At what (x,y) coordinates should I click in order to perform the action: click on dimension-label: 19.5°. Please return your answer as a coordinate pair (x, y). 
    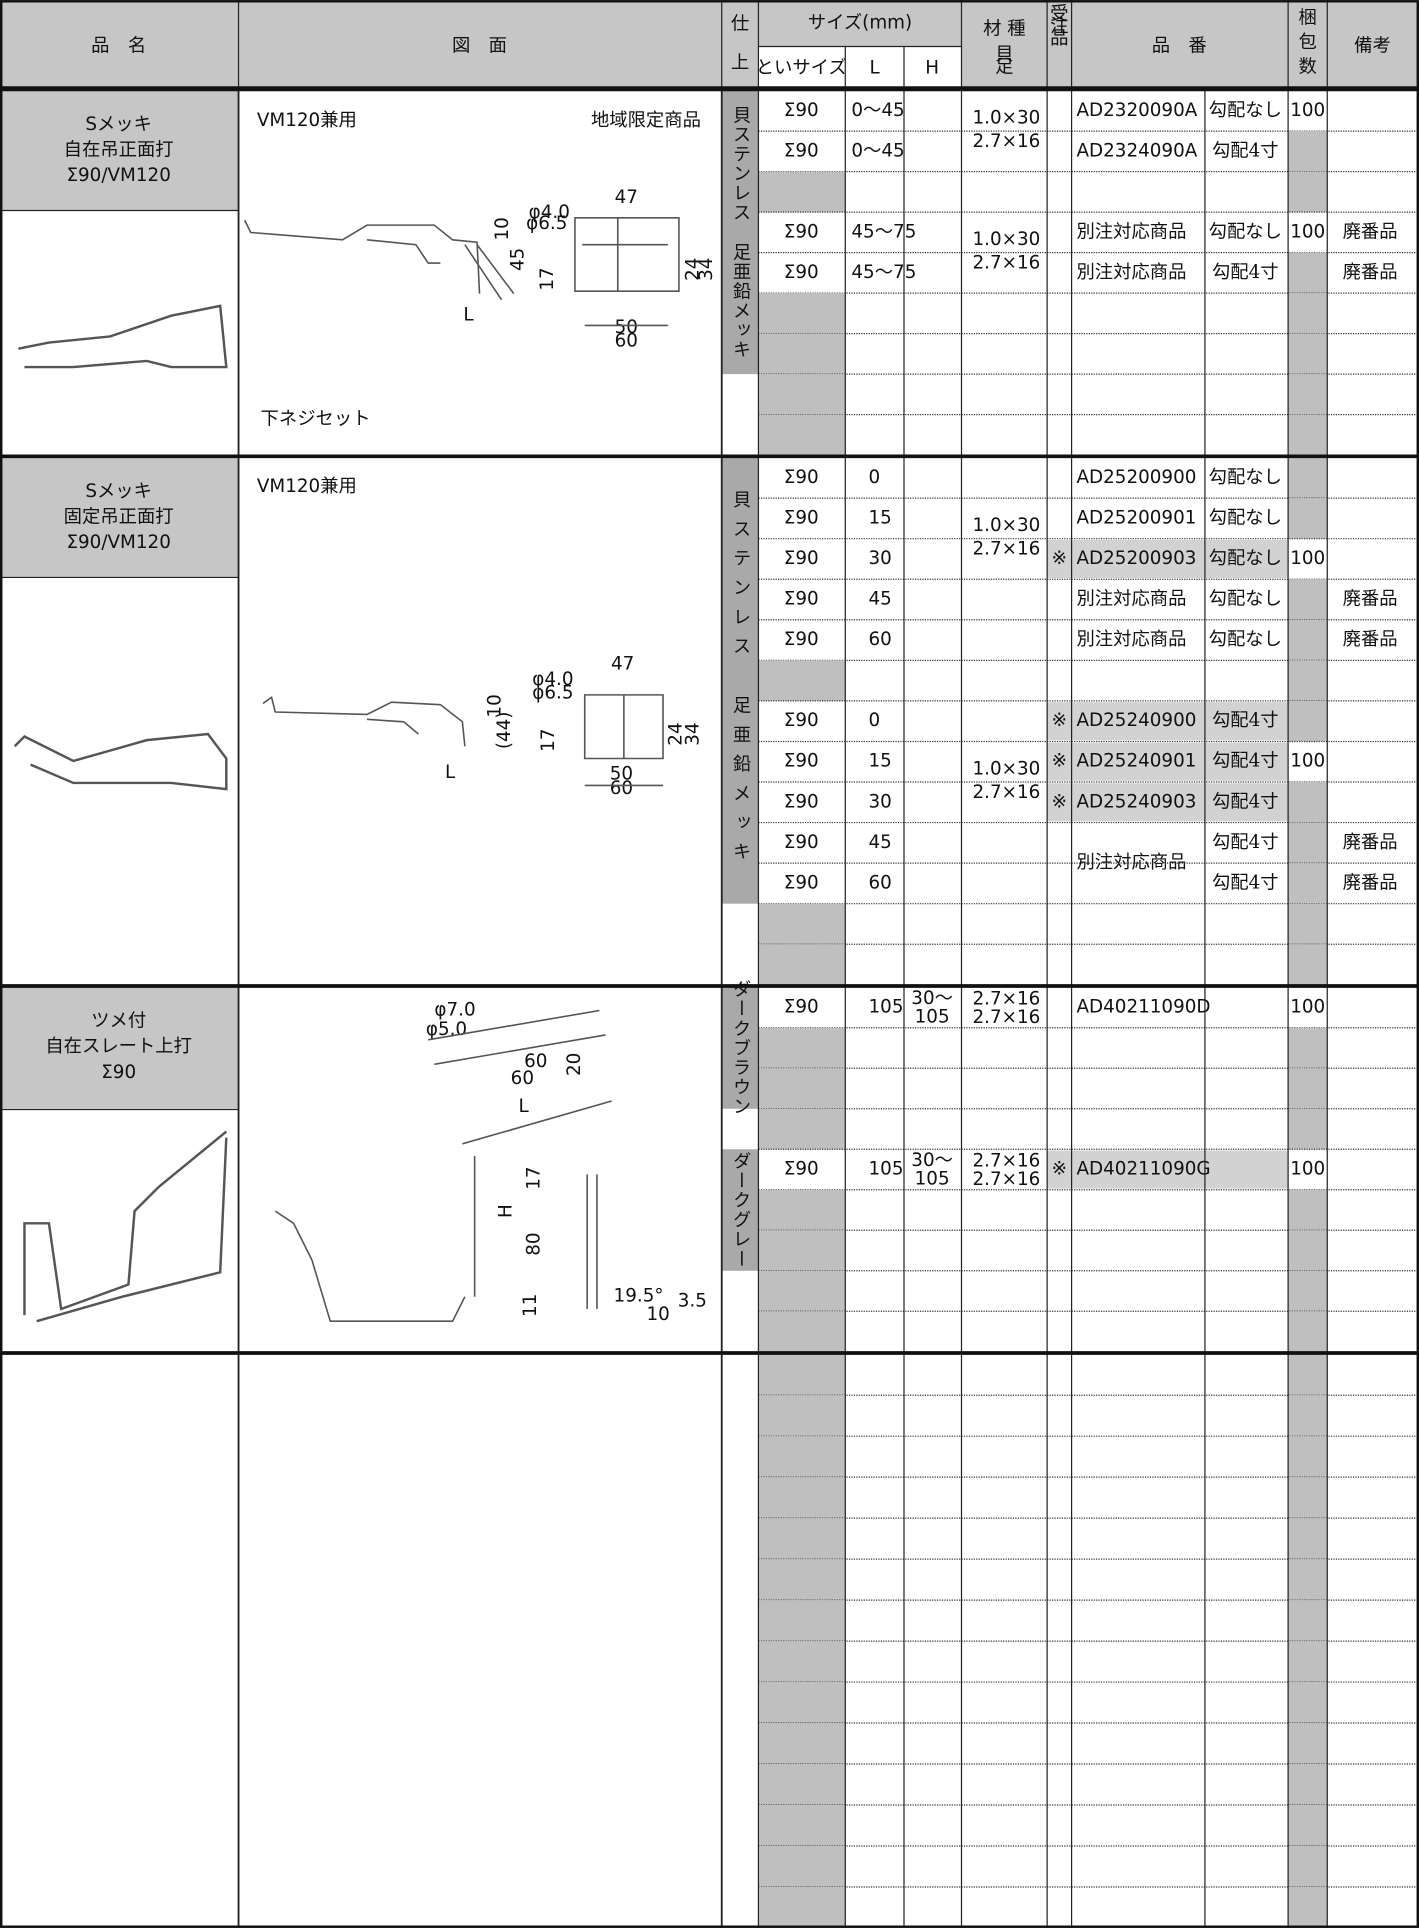
    Looking at the image, I should click on (639, 1296).